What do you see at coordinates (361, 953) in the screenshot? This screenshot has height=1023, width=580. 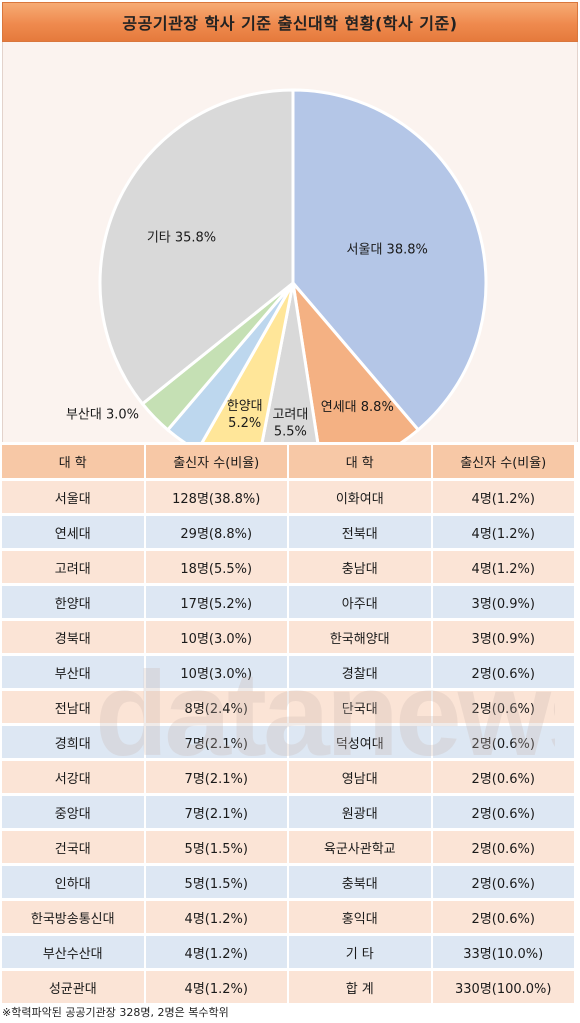 I see `cell-university-right: 기 타` at bounding box center [361, 953].